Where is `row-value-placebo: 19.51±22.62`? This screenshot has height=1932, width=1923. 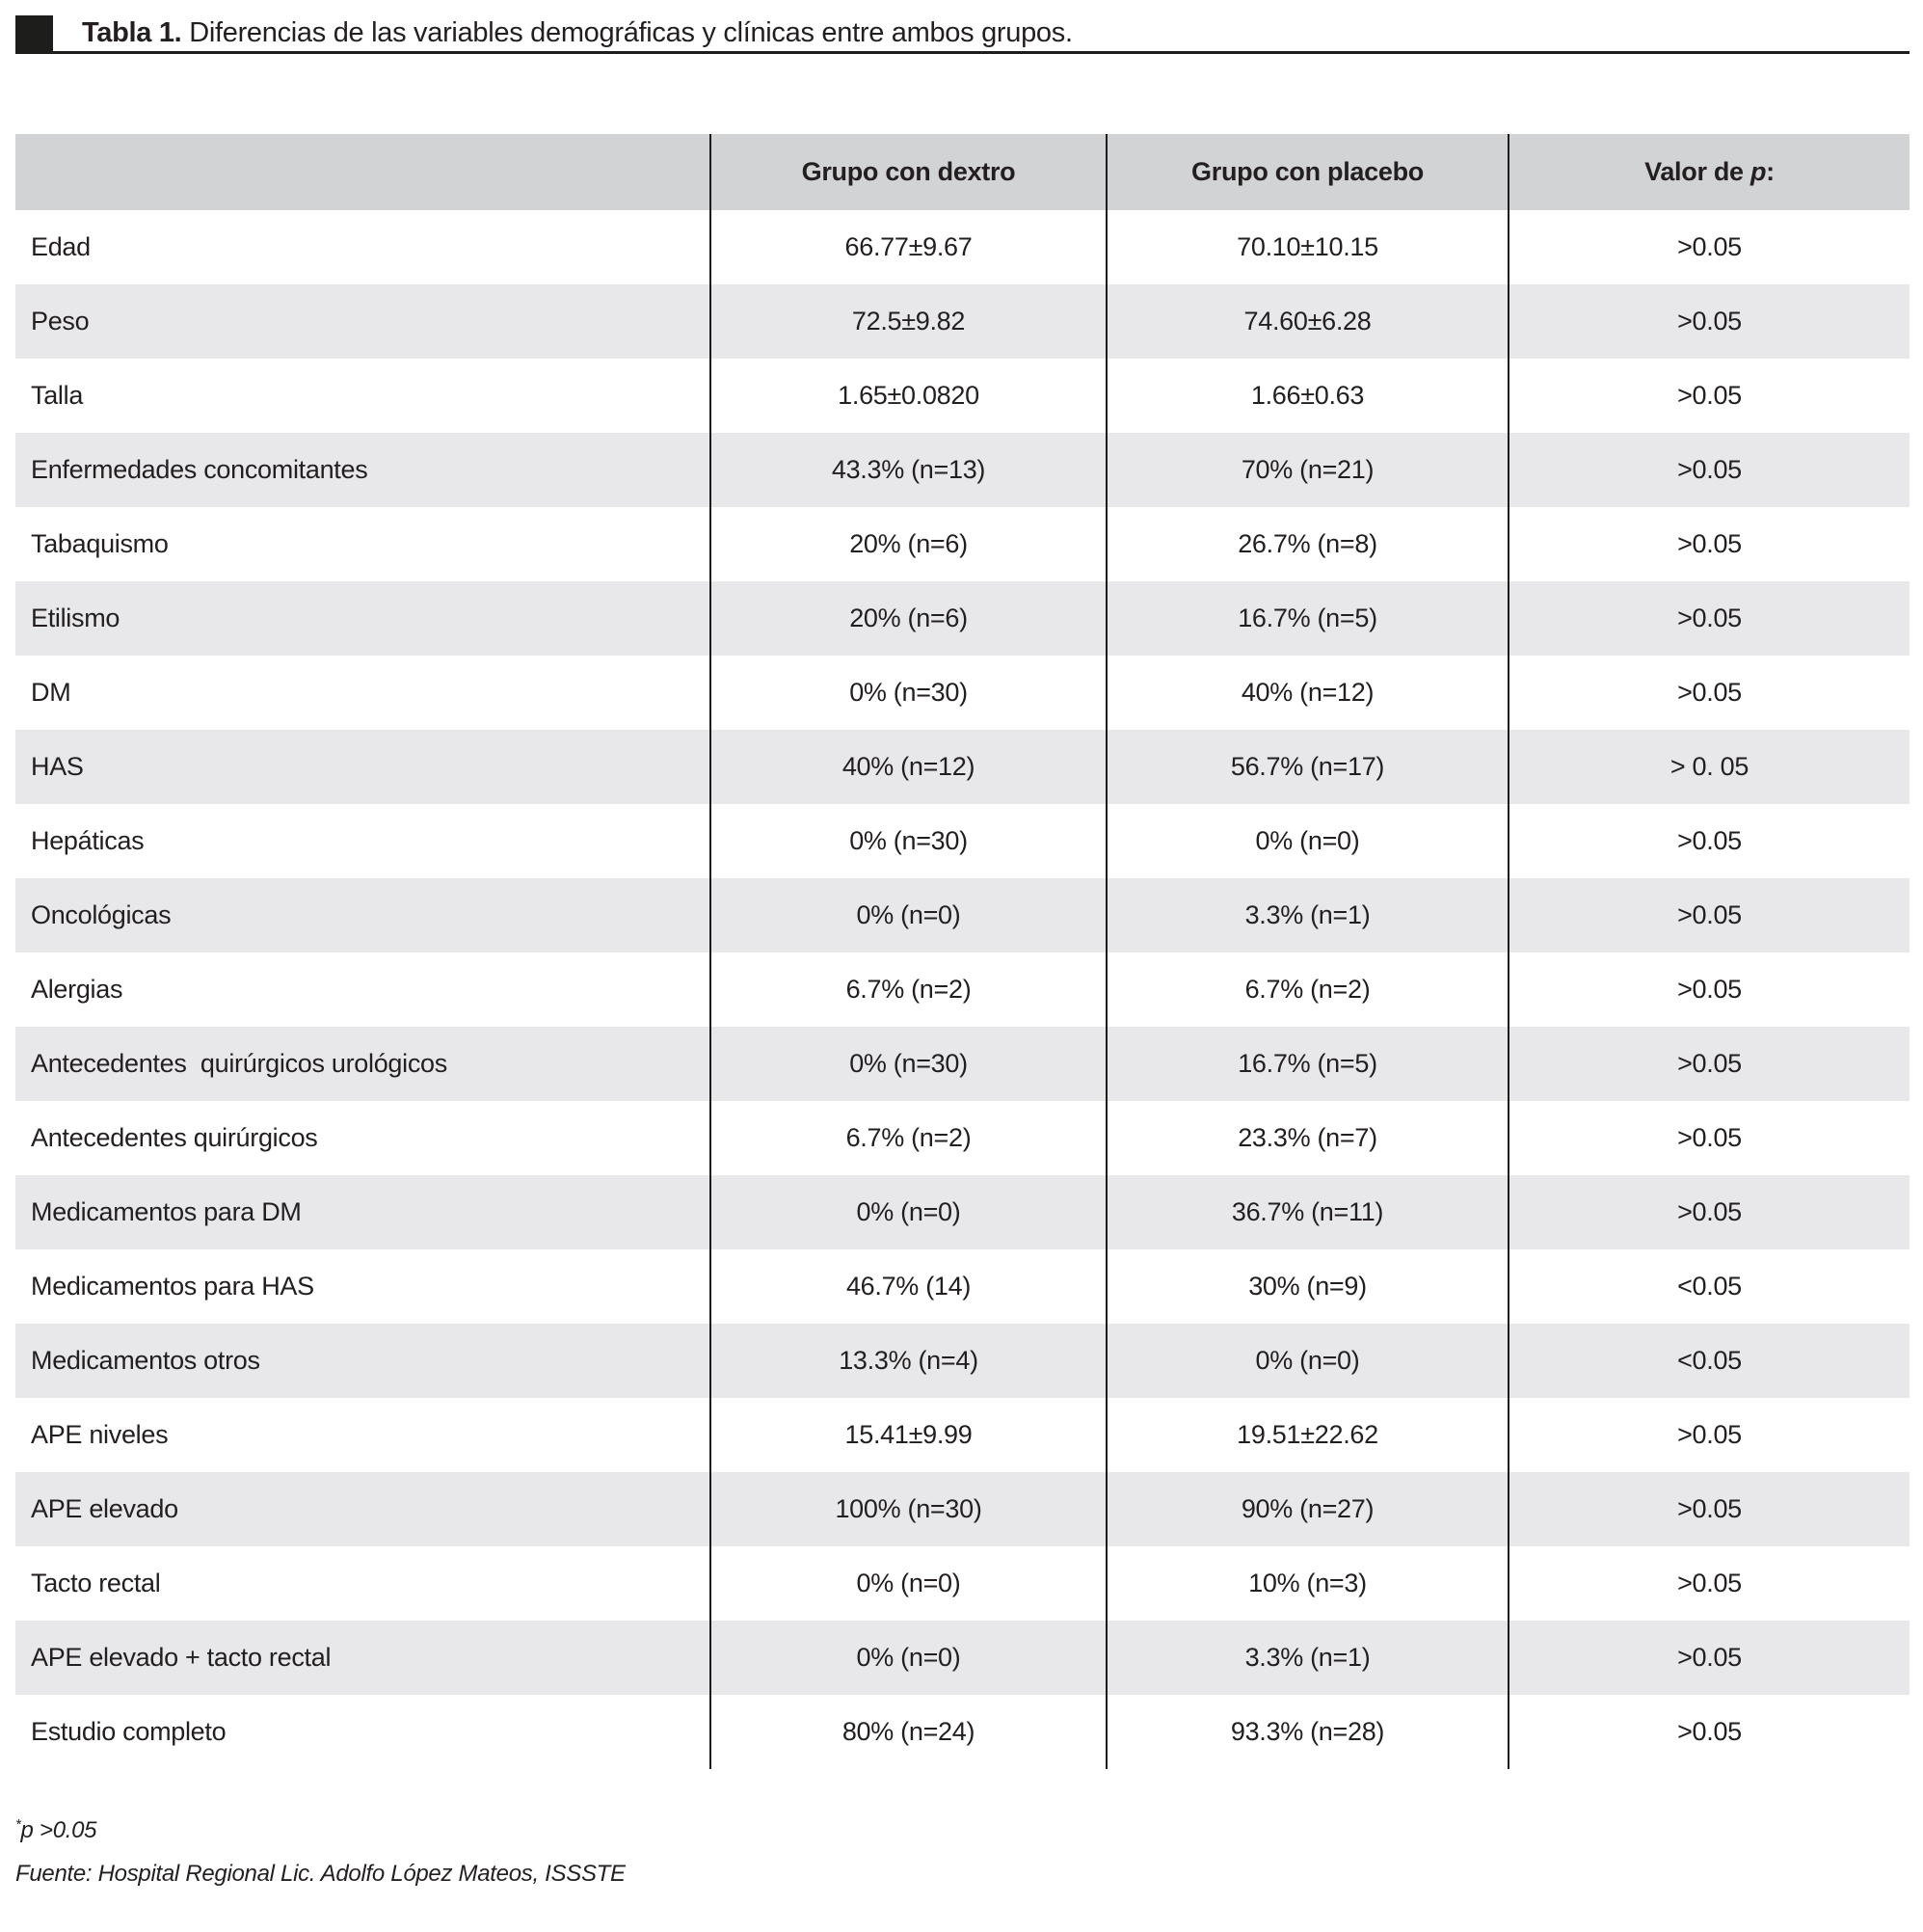
row-value-placebo: 19.51±22.62 is located at coordinates (1308, 1435).